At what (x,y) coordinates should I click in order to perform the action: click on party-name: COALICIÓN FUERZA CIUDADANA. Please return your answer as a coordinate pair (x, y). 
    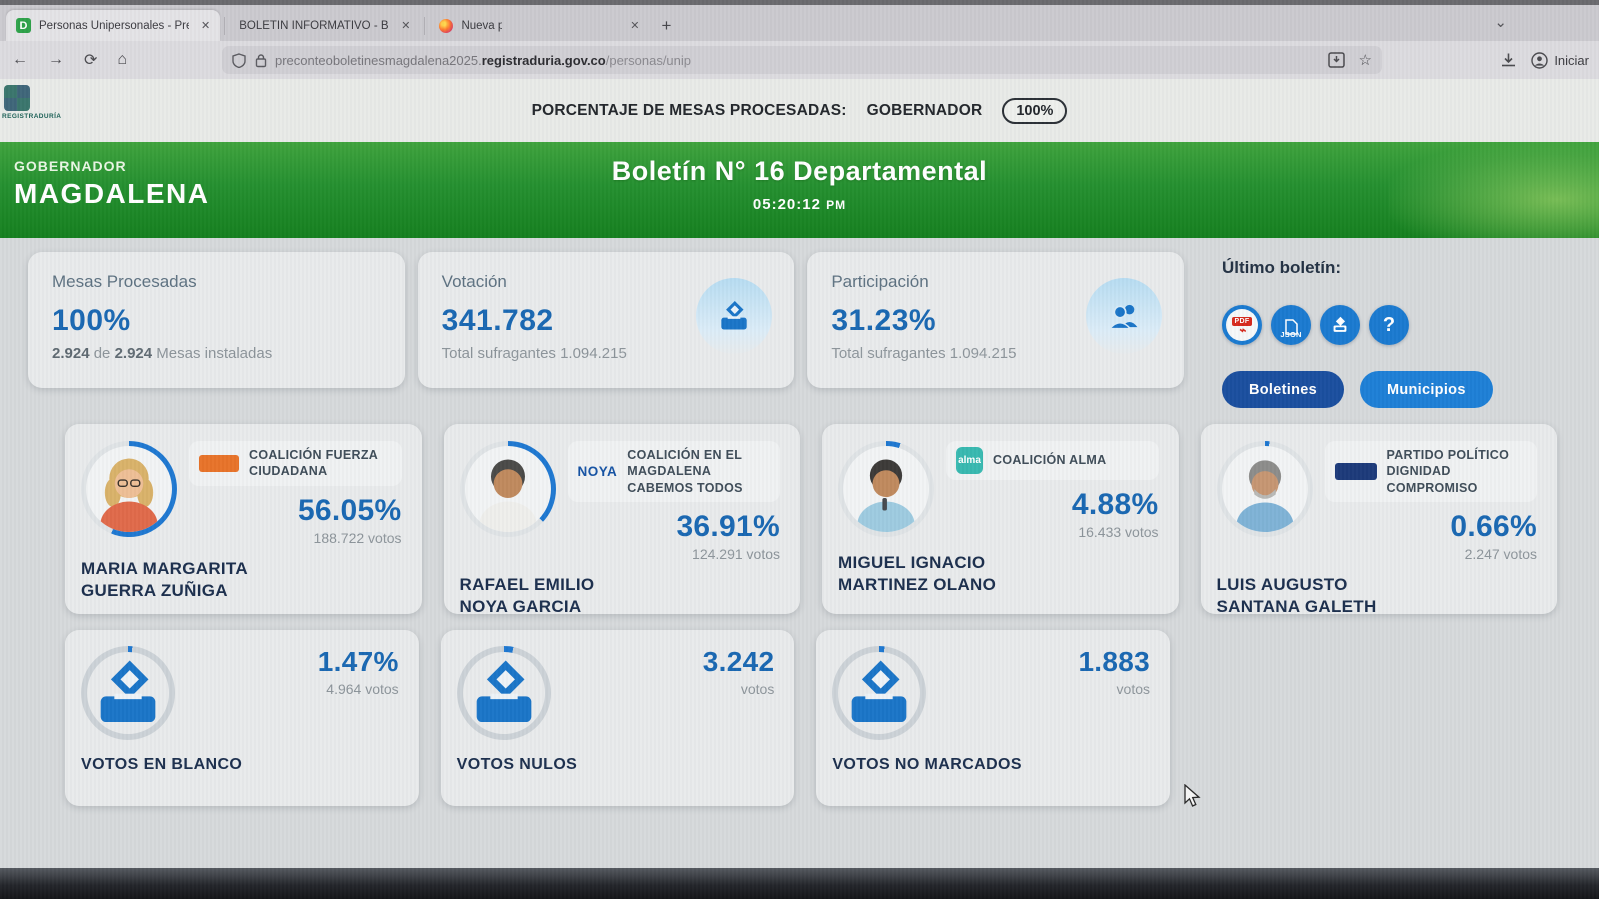
    Looking at the image, I should click on (313, 463).